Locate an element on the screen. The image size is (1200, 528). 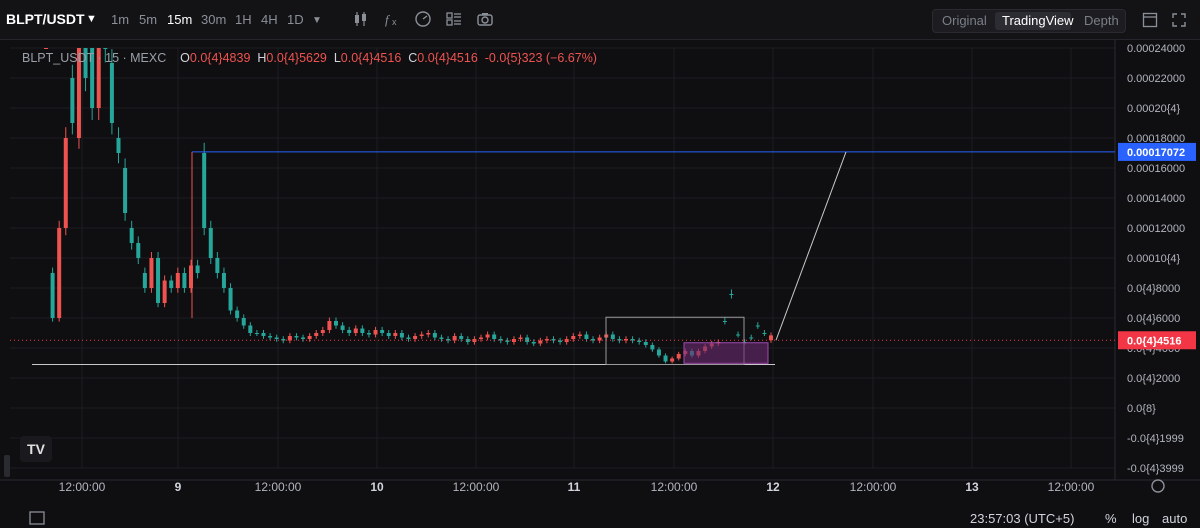
range-box is located at coordinates (726, 353).